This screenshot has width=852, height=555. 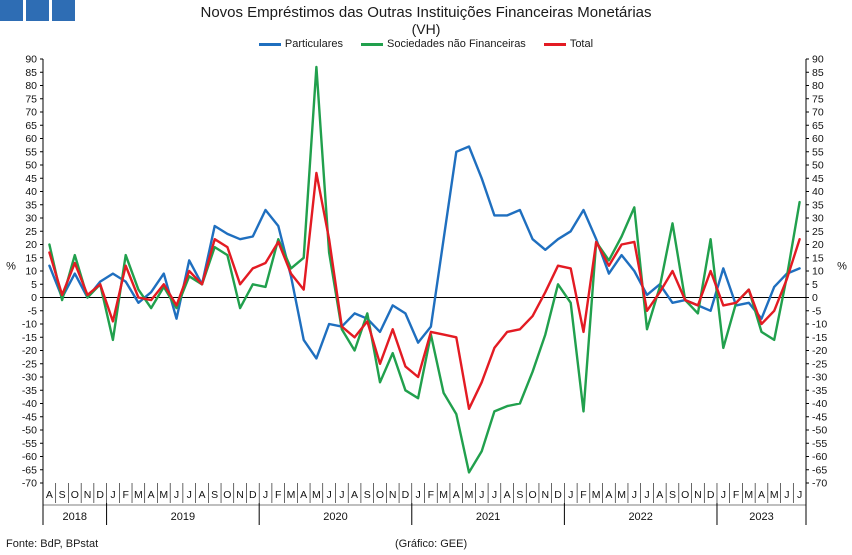 I want to click on y-tick-label-right: 0, so click(x=815, y=298).